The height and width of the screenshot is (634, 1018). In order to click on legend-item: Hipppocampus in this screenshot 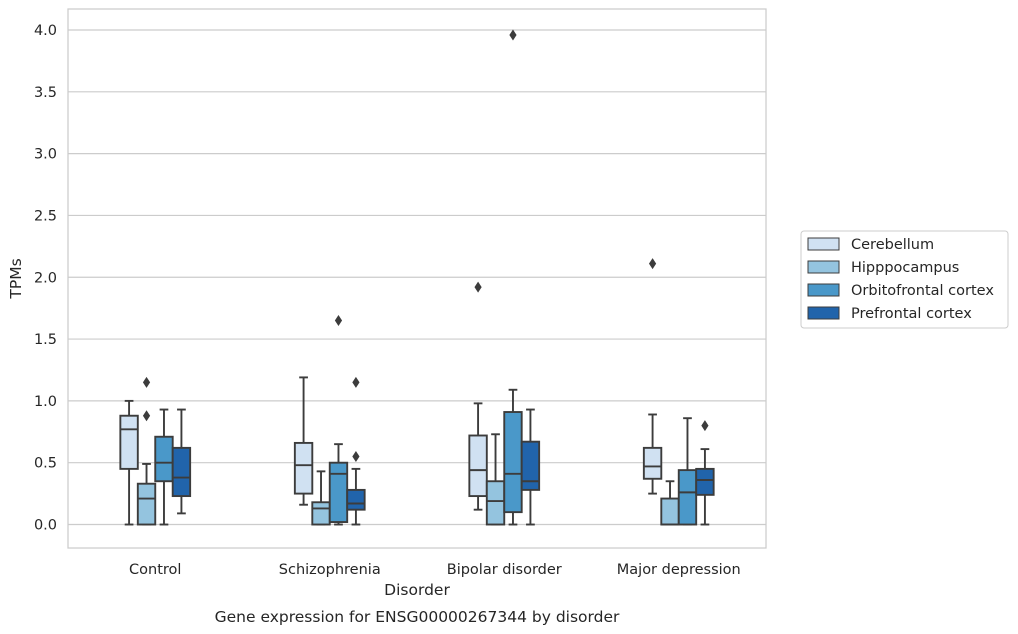, I will do `click(883, 268)`.